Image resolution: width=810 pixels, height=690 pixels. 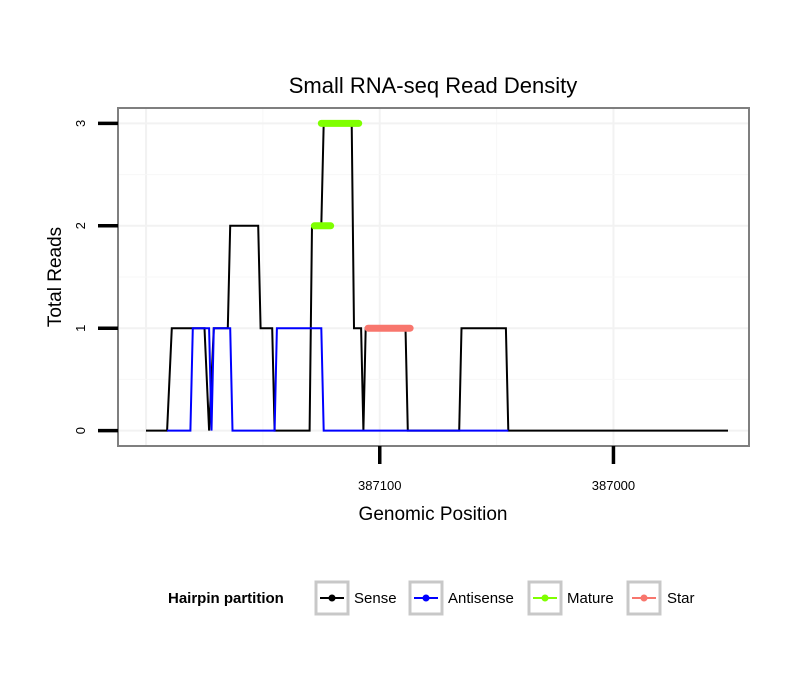 I want to click on legend-label-sense: Sense, so click(x=375, y=598).